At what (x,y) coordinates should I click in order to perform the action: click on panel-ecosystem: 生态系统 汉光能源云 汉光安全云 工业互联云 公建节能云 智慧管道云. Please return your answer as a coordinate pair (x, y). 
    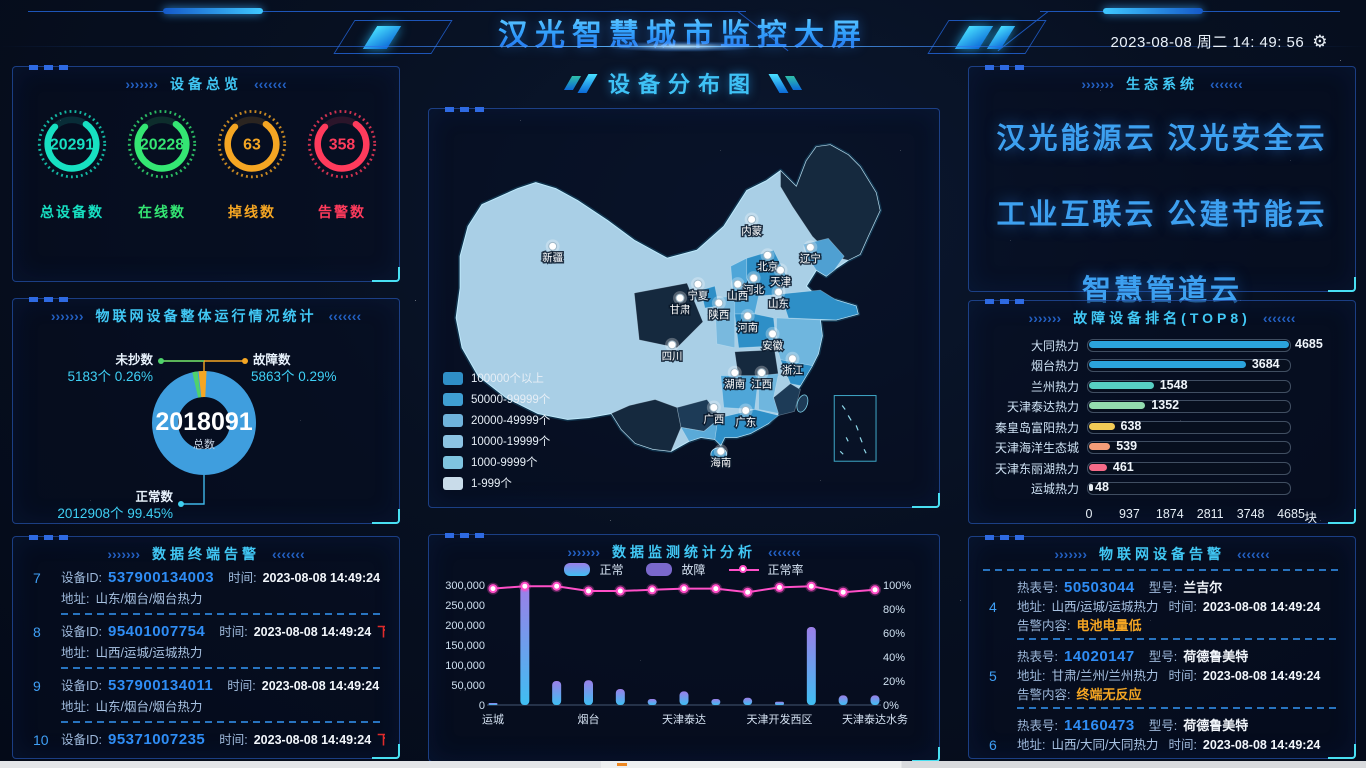
    Looking at the image, I should click on (1162, 186).